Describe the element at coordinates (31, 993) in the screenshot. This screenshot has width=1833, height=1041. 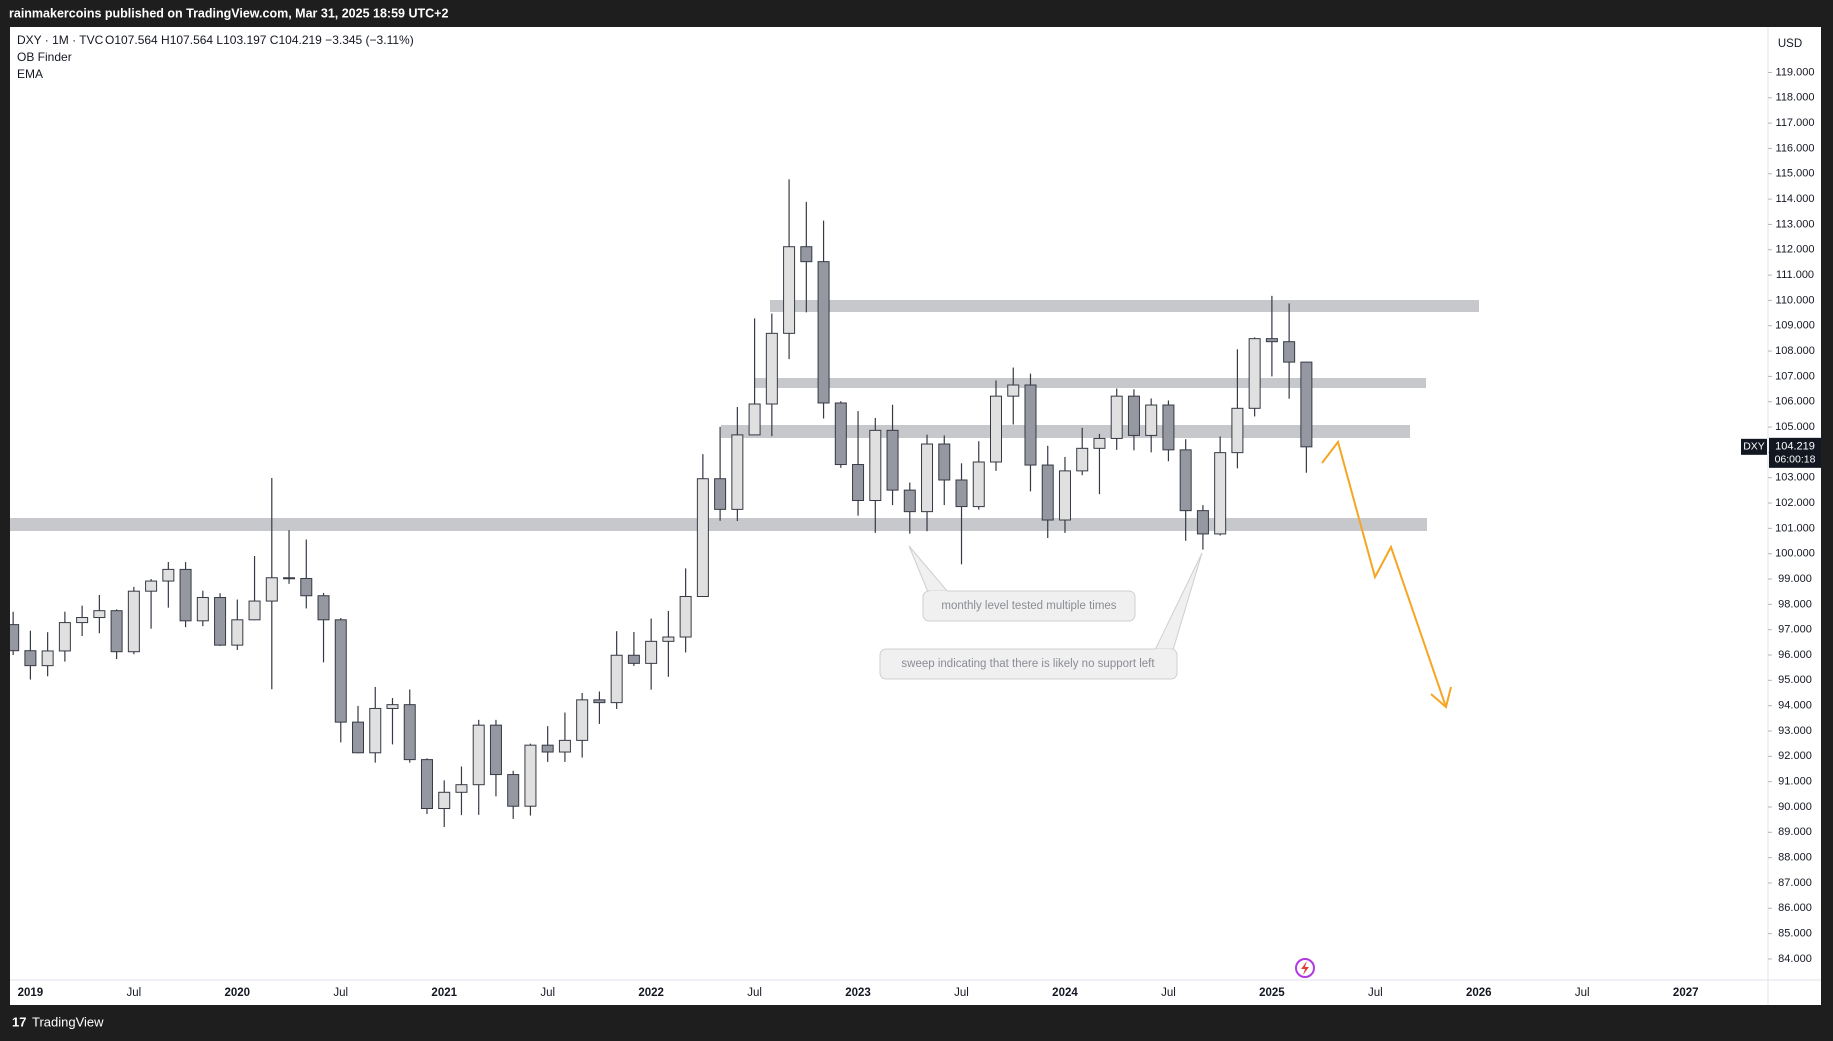
I see `x-tick-label: 2019` at that location.